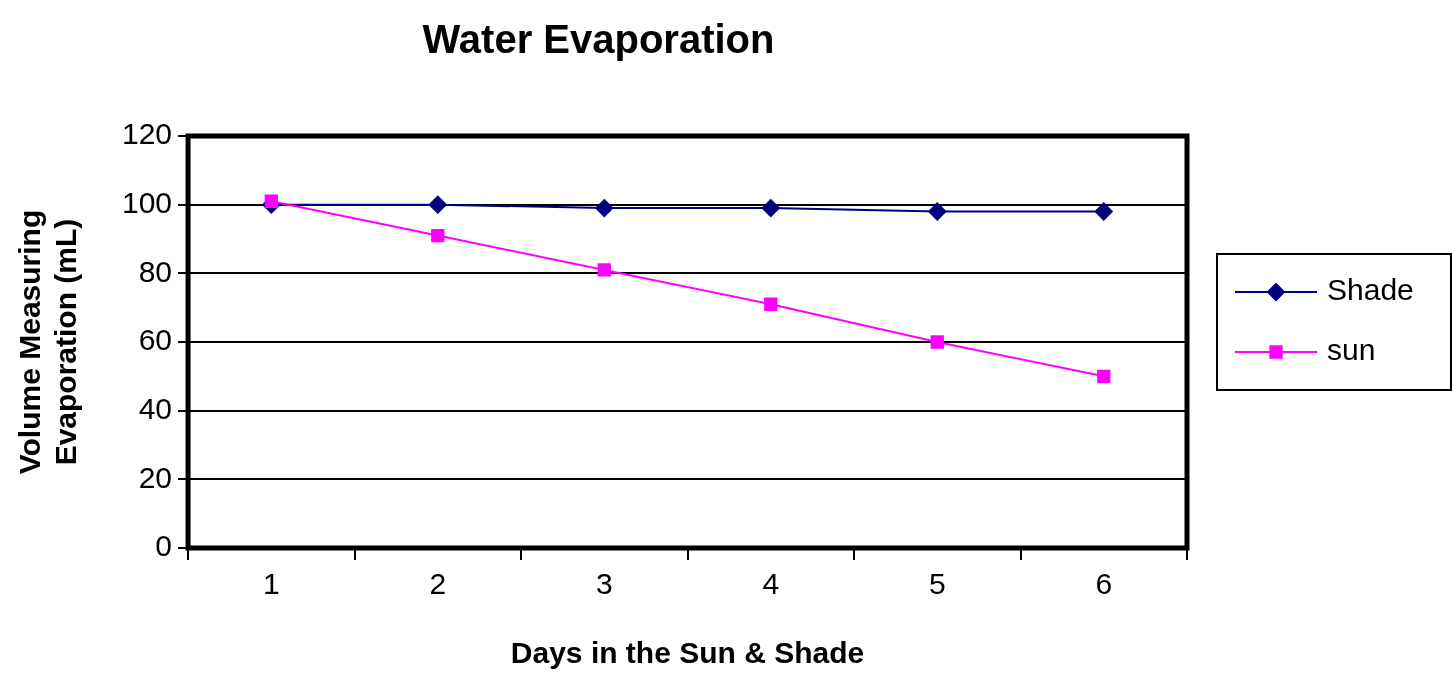 This screenshot has height=682, width=1452. I want to click on x-tick-label: 3, so click(604, 584).